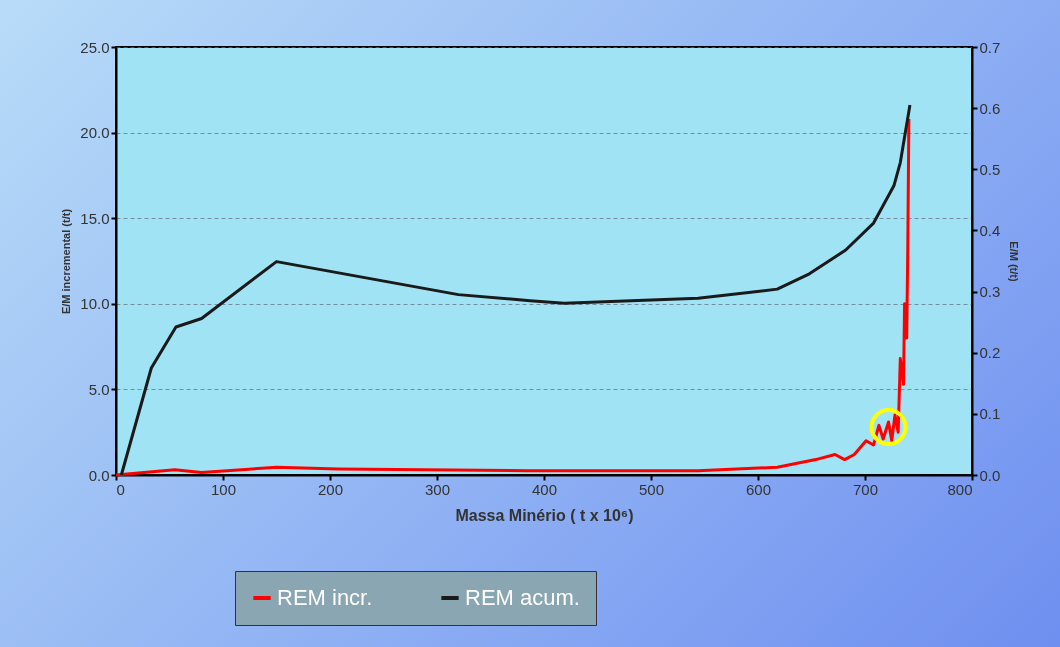 The height and width of the screenshot is (647, 1060). I want to click on x-tick-label: 100, so click(223, 489).